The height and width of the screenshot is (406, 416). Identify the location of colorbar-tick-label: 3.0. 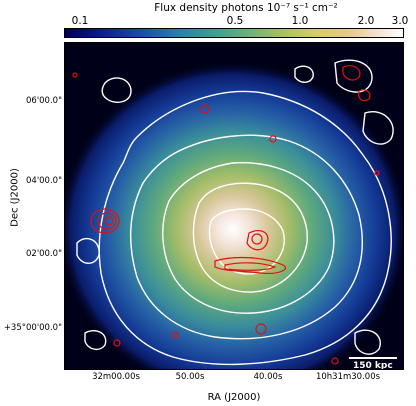
(400, 21).